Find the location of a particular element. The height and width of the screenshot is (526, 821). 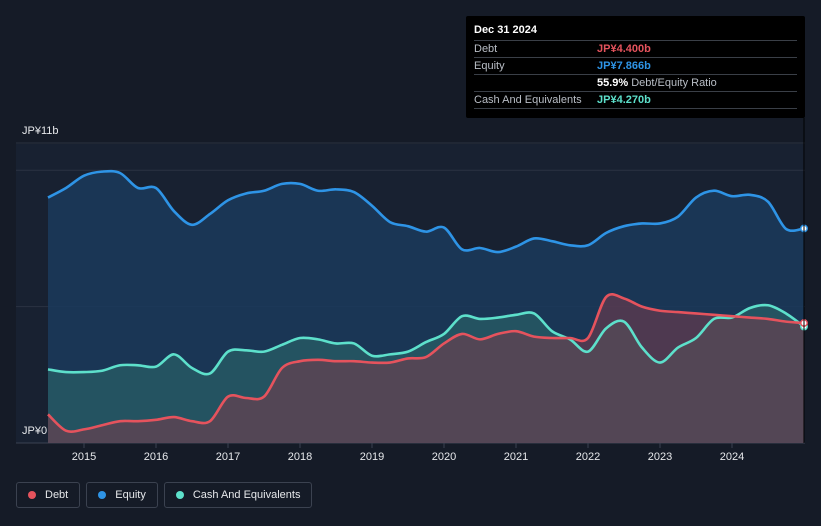

legend-label: Debt is located at coordinates (57, 495).